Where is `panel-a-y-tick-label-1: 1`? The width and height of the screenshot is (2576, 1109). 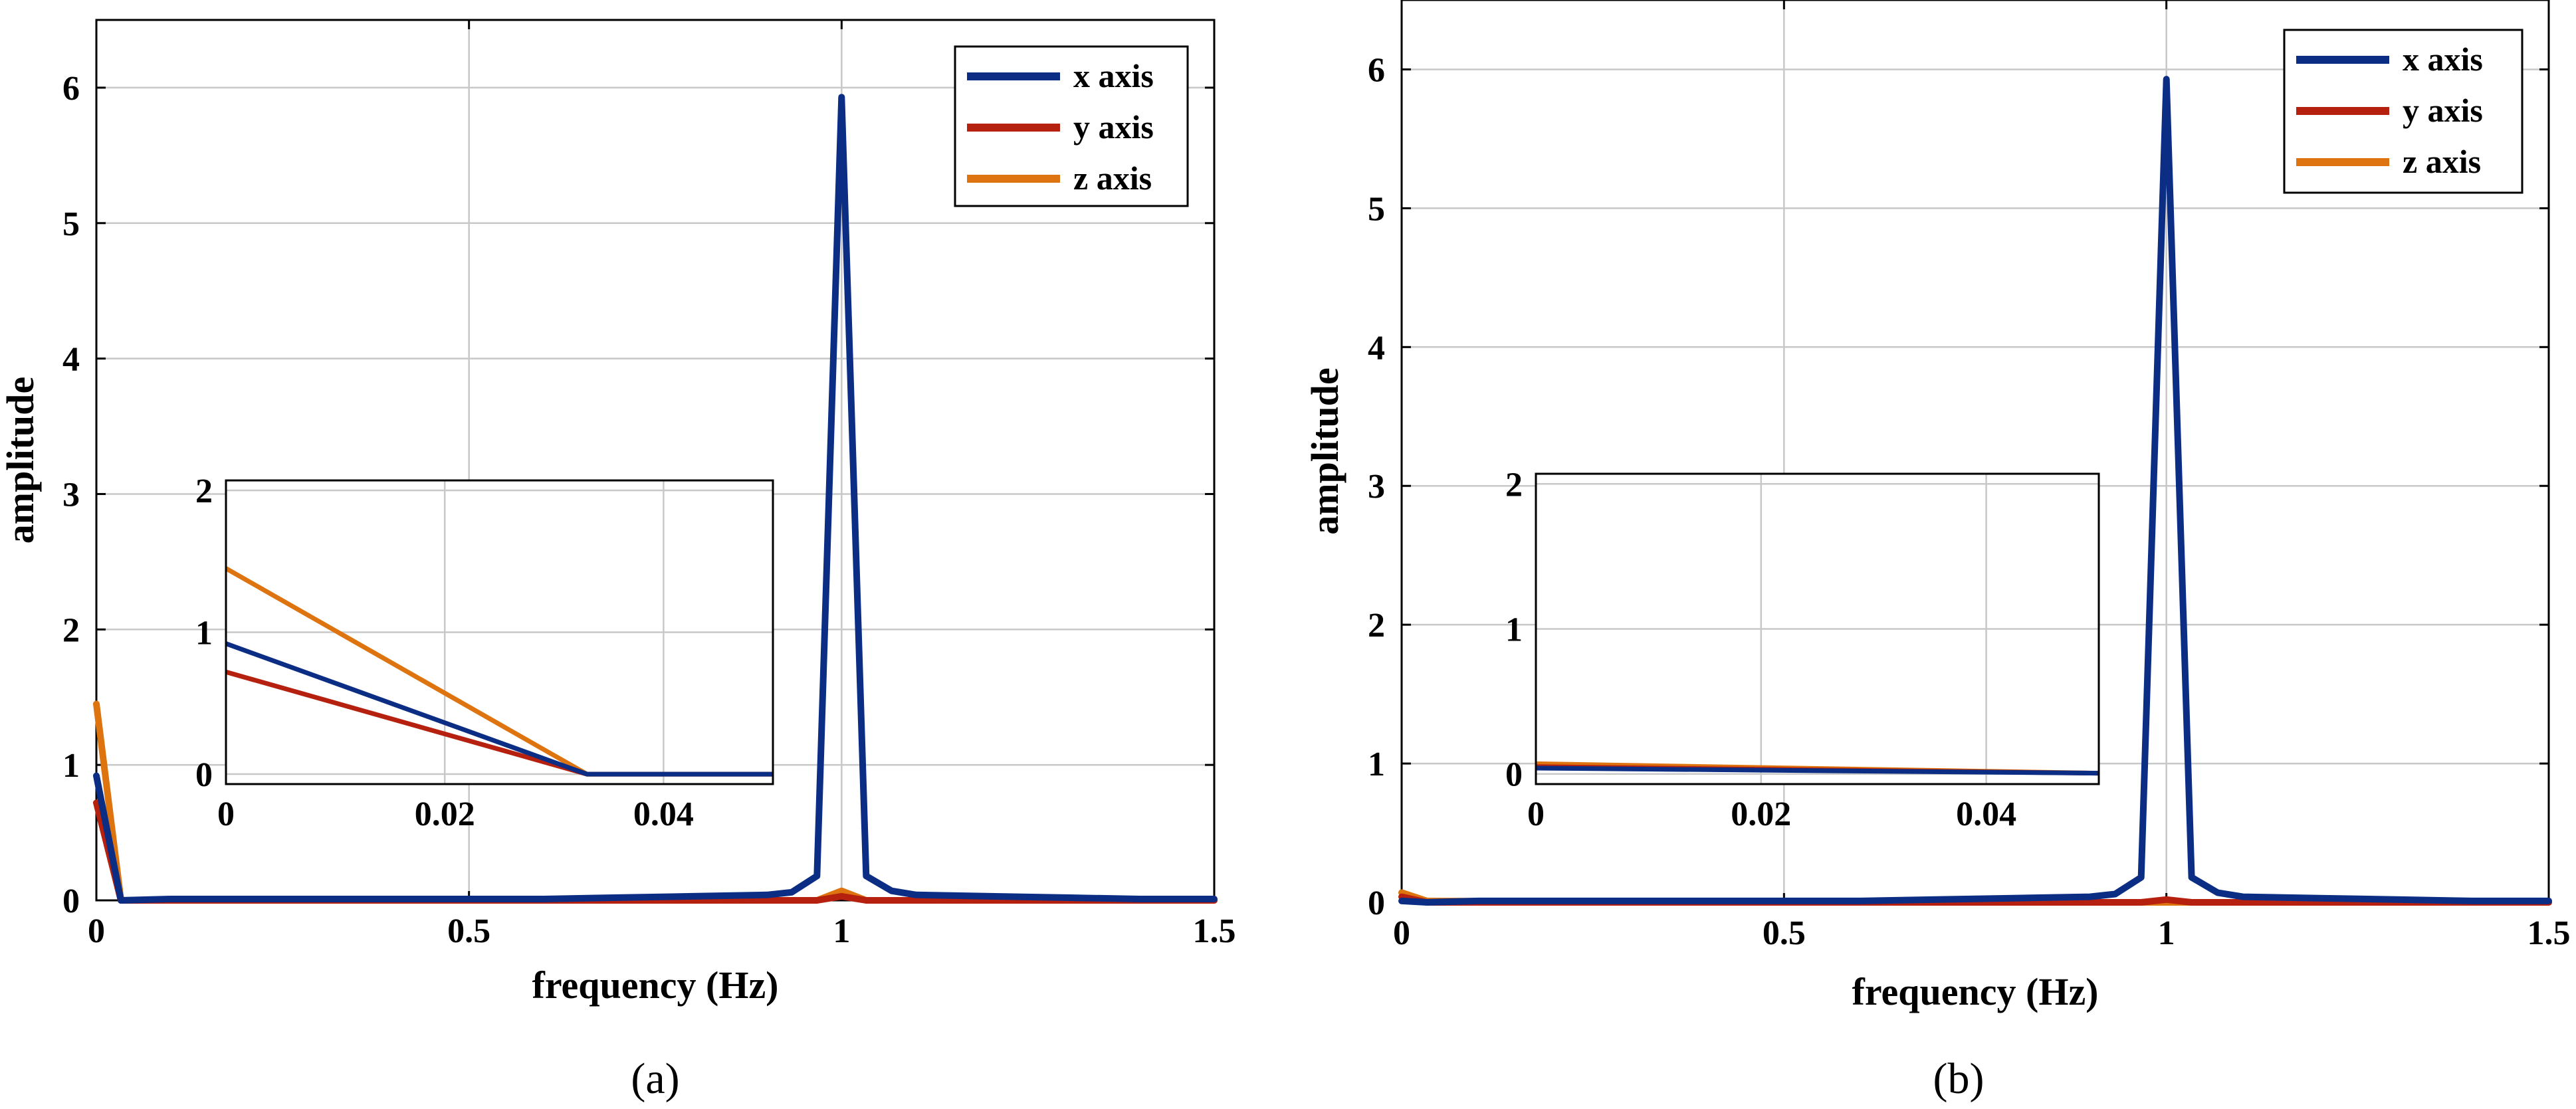
panel-a-y-tick-label-1: 1 is located at coordinates (71, 766).